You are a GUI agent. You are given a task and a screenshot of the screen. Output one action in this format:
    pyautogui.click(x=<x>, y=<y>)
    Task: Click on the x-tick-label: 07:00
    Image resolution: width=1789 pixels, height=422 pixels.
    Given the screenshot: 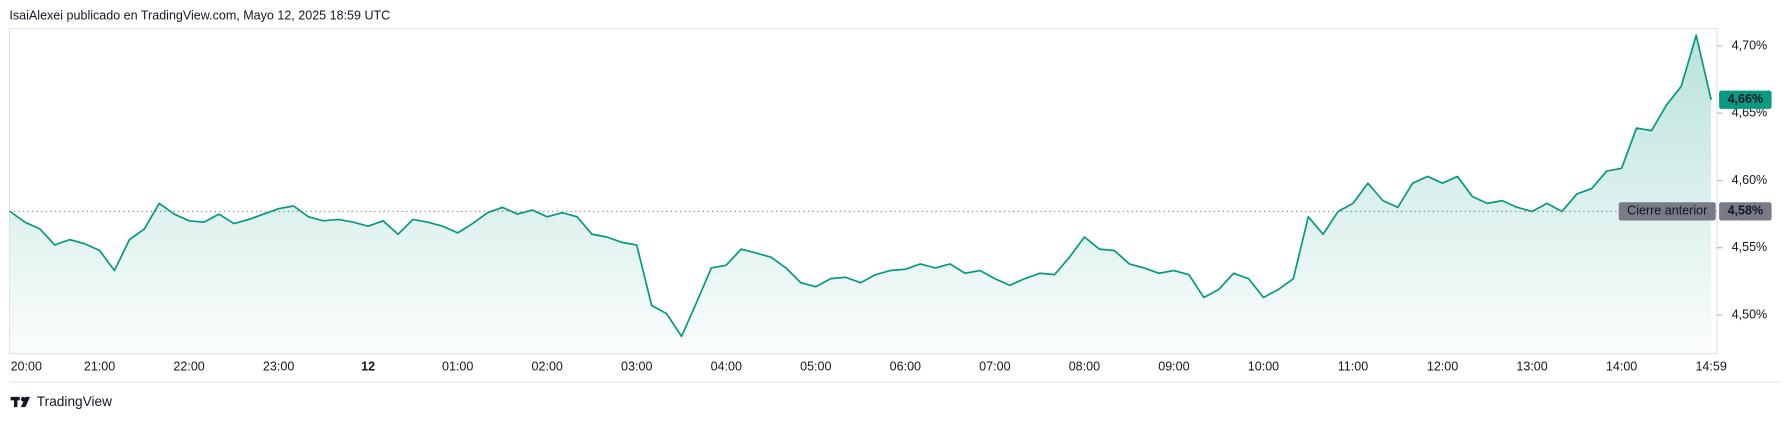 What is the action you would take?
    pyautogui.click(x=994, y=367)
    